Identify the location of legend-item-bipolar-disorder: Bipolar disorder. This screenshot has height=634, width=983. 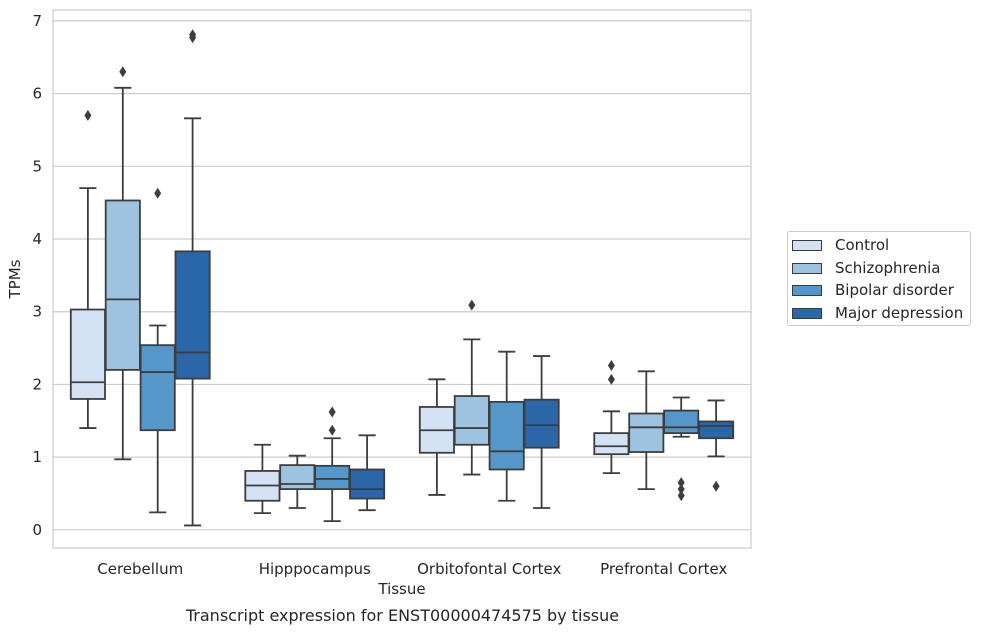
(873, 290).